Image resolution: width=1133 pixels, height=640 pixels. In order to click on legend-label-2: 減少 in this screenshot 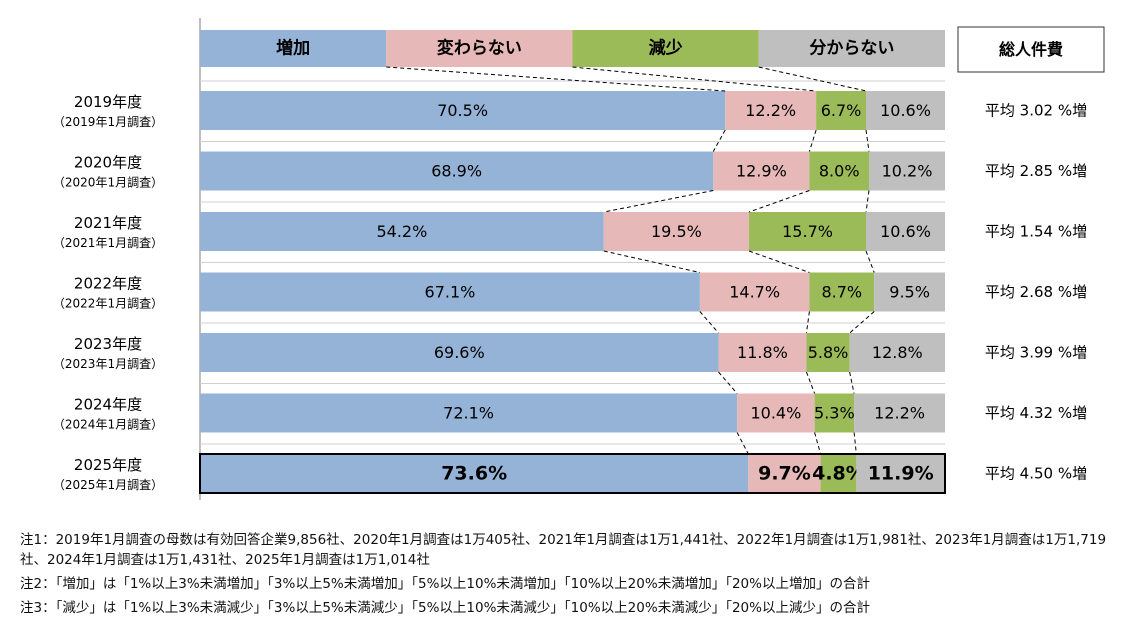, I will do `click(666, 48)`.